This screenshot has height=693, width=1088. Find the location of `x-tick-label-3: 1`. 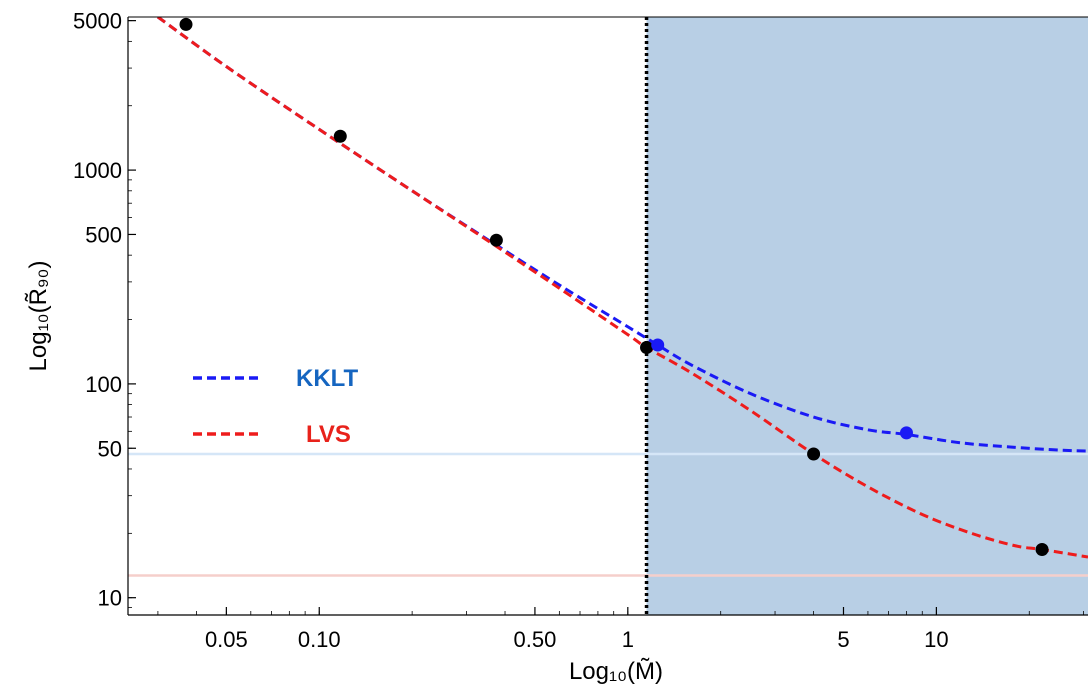

x-tick-label-3: 1 is located at coordinates (628, 639).